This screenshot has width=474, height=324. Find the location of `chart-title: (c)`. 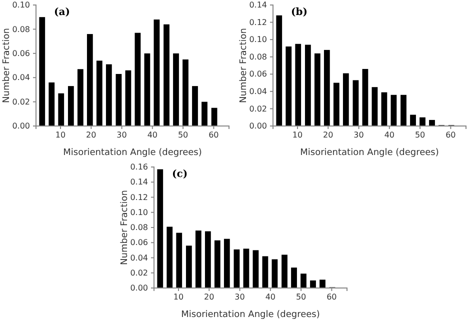

chart-title: (c) is located at coordinates (180, 174).